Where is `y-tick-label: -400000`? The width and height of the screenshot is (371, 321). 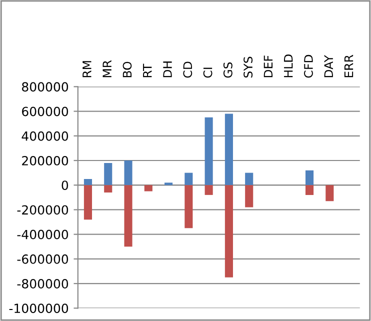 y-tick-label: -400000 is located at coordinates (42, 235).